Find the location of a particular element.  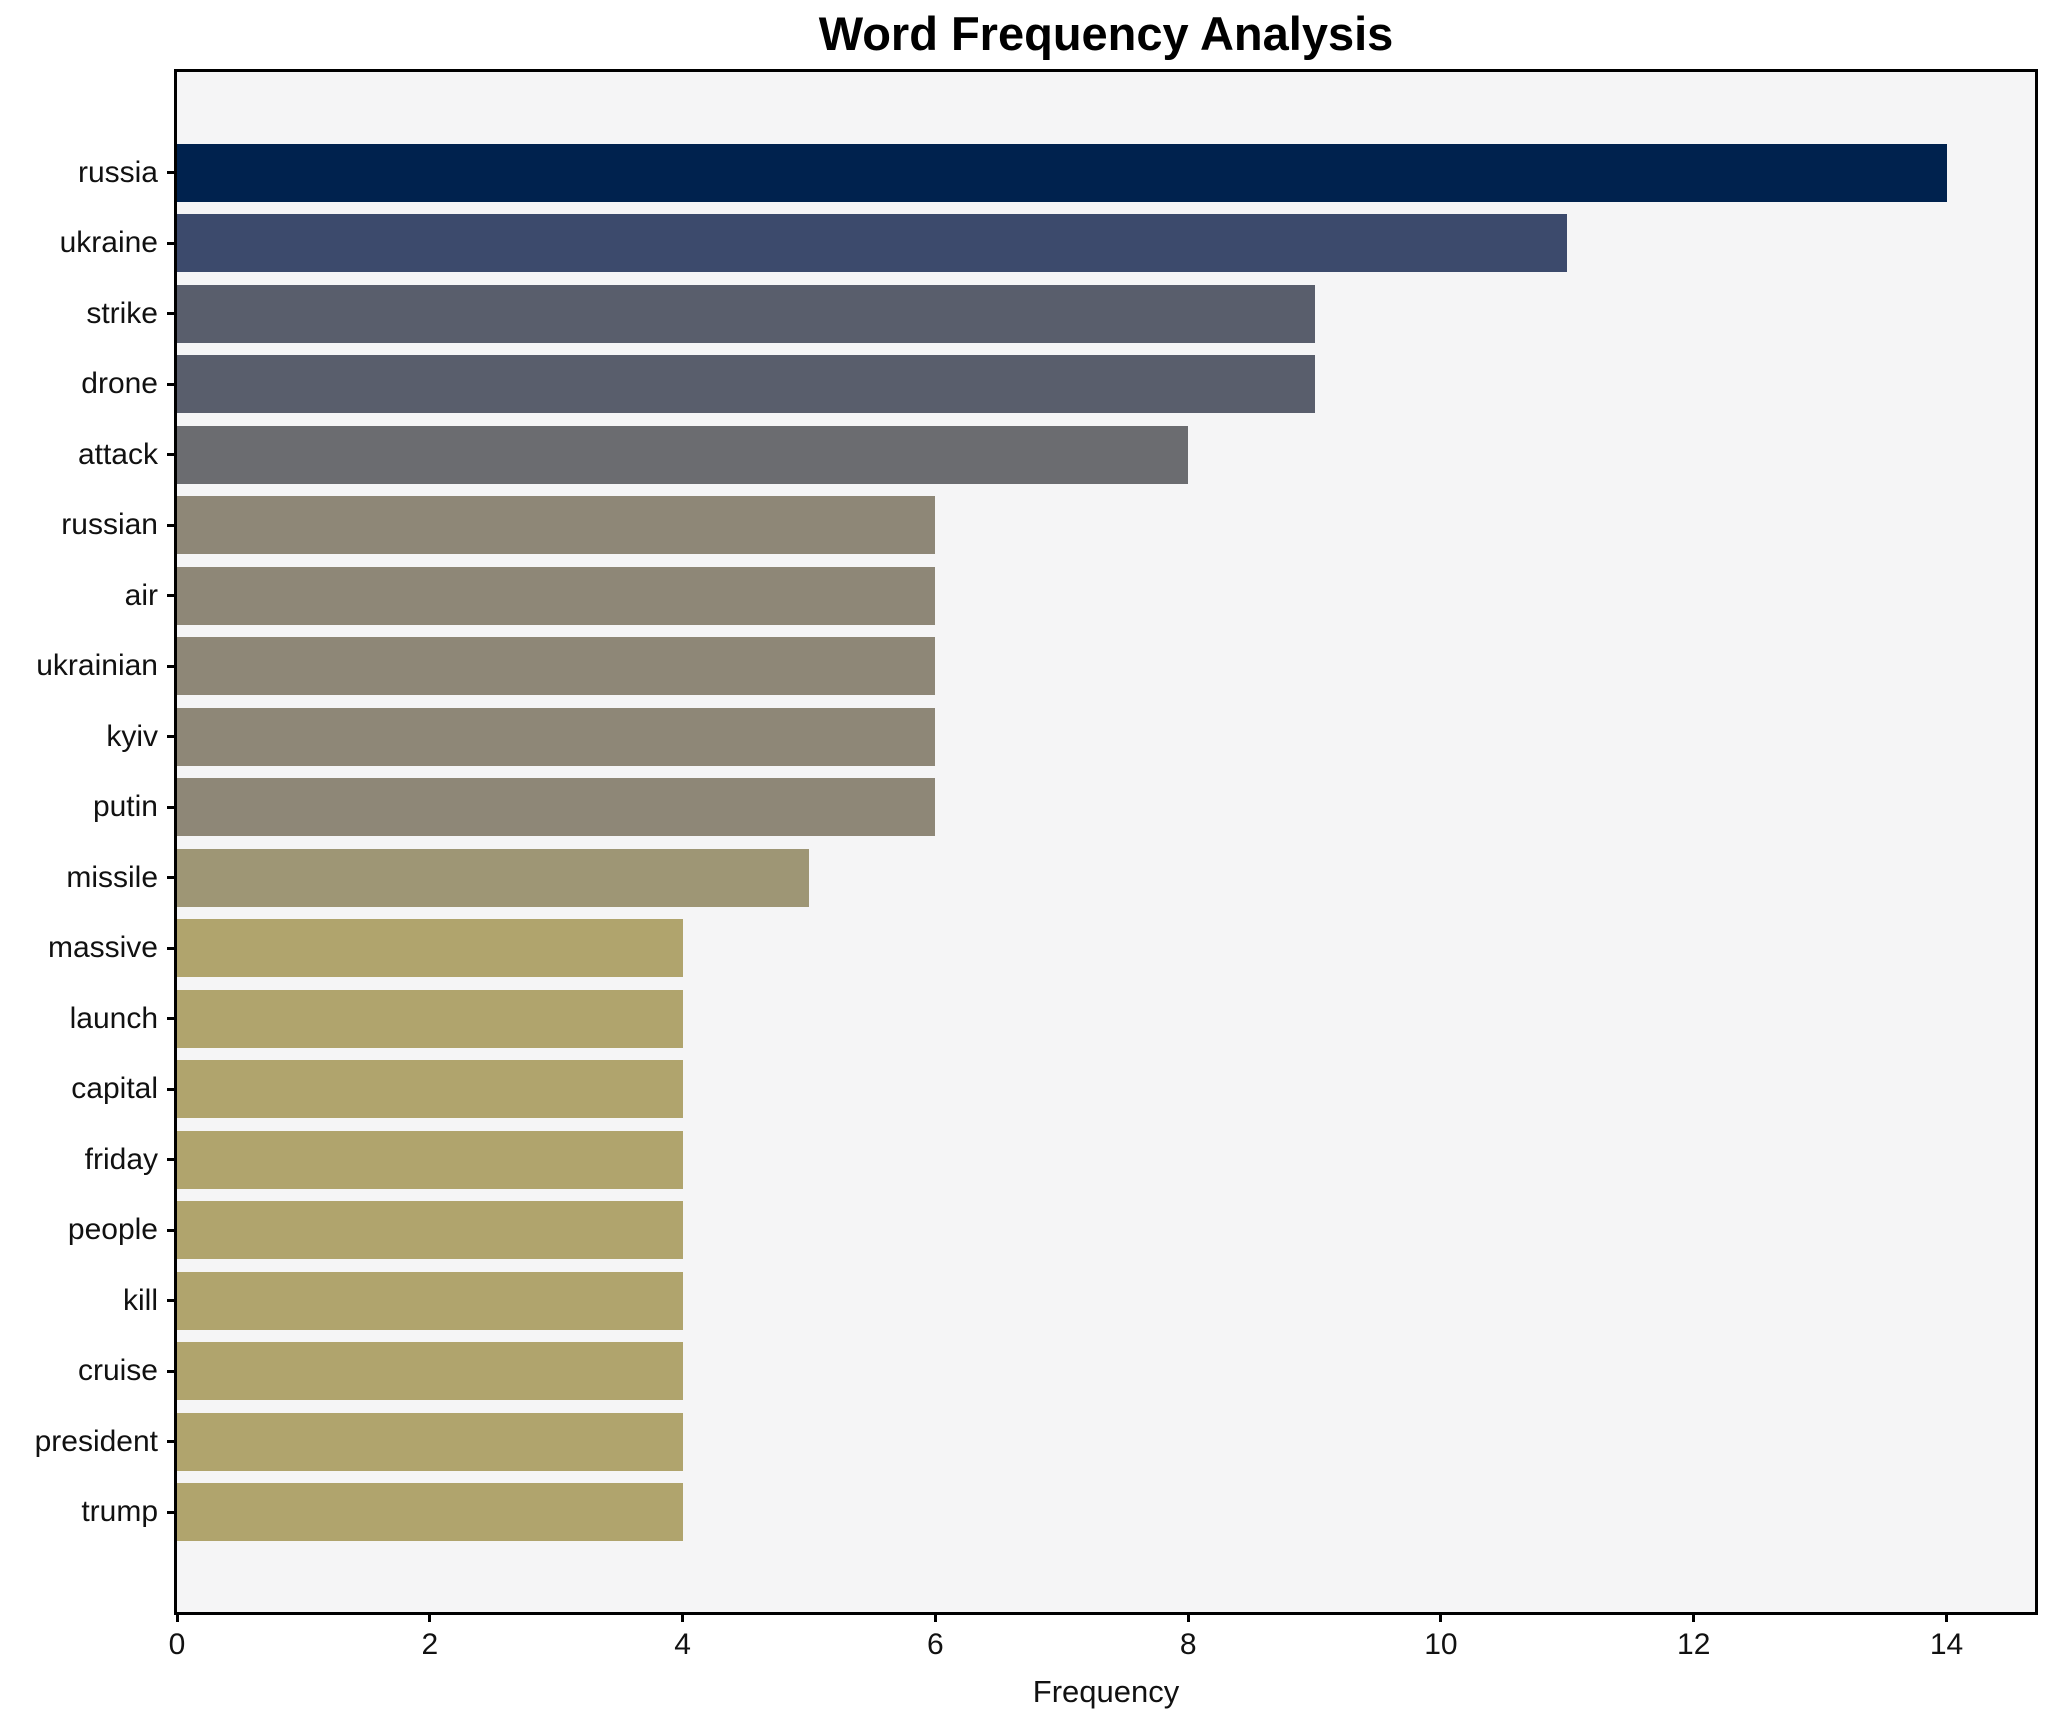

ytick-label-attack: attack is located at coordinates (117, 454).